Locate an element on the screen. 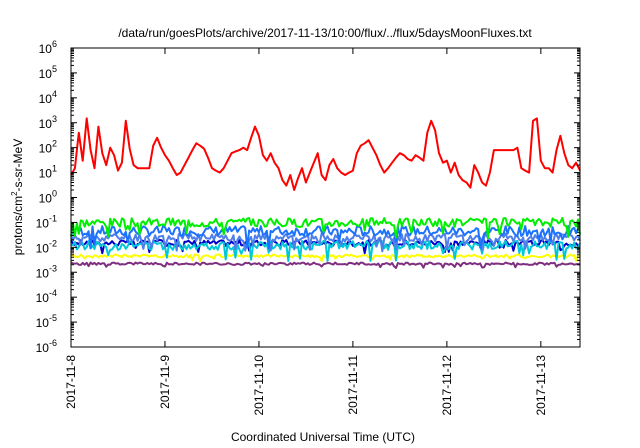 The image size is (640, 448). y-tick-exp: 6 is located at coordinates (54, 44).